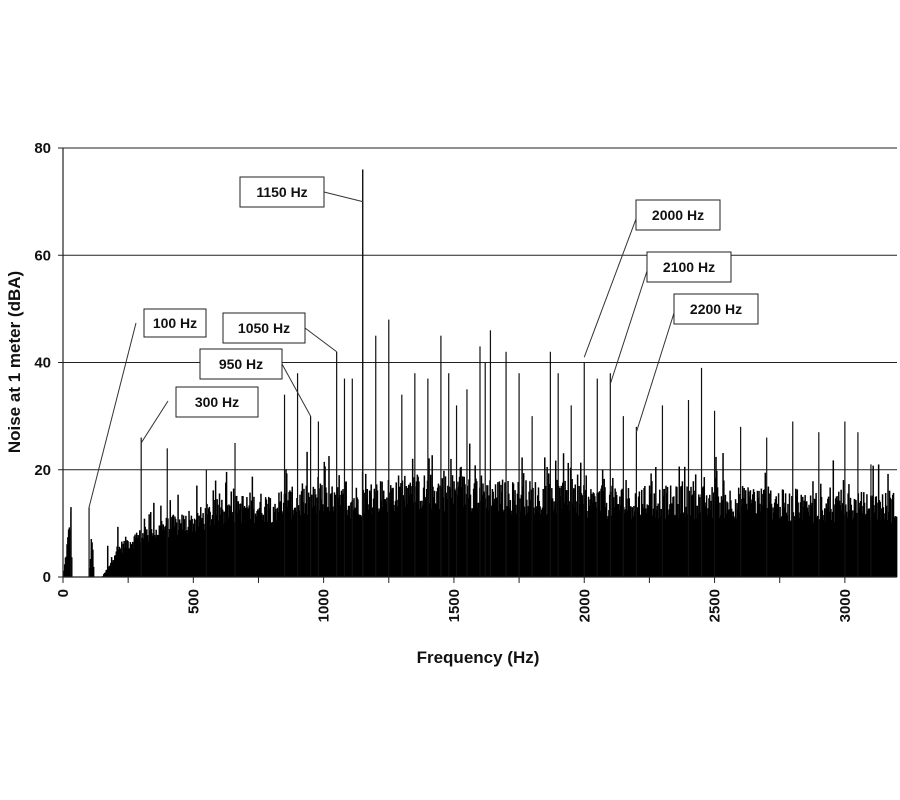  I want to click on callout-label: 1150 Hz, so click(281, 192).